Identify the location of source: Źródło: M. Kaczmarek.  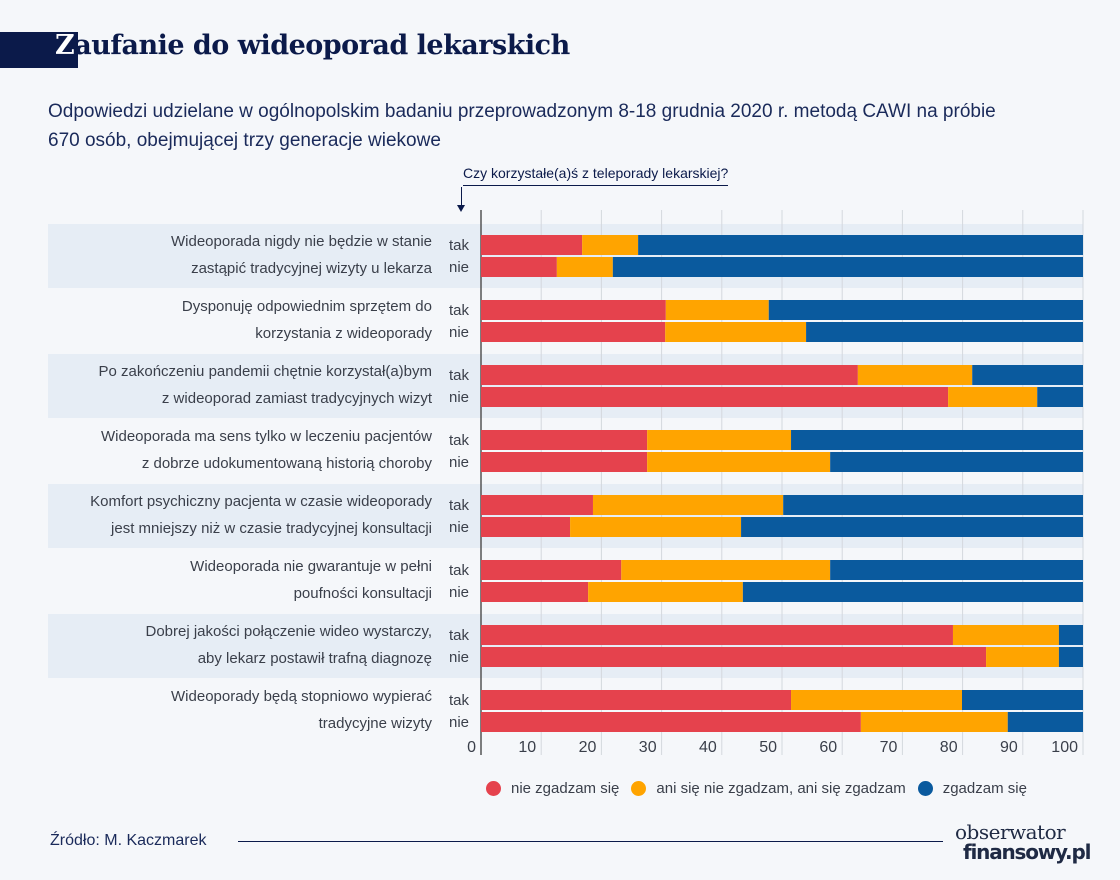
(128, 840).